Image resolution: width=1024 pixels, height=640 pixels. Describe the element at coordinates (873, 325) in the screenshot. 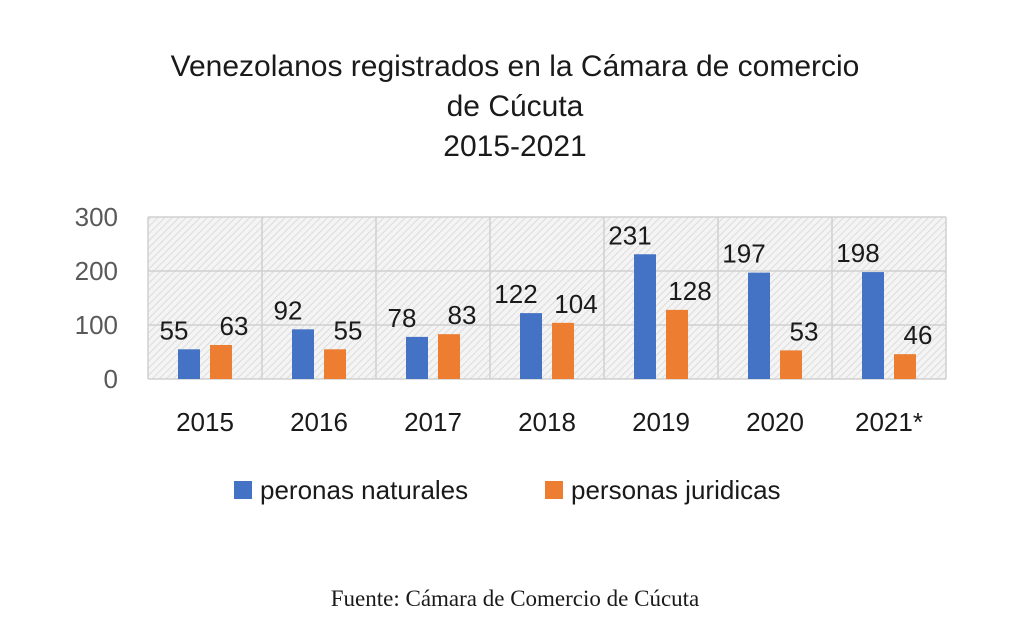

I see `bar-peronas-naturales-2021` at that location.